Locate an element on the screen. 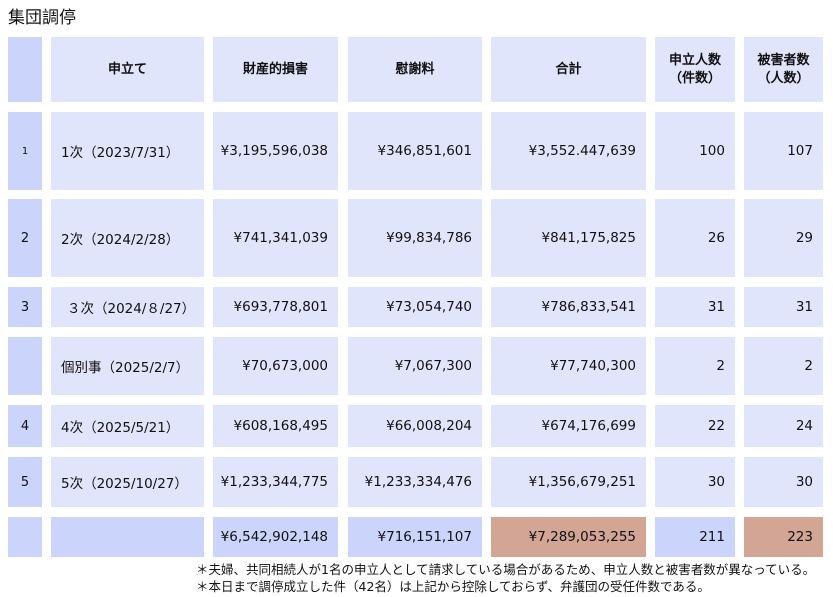 This screenshot has width=833, height=597. total-applicants: 211 is located at coordinates (695, 537).